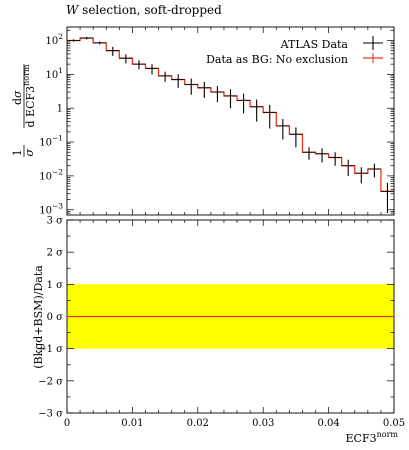 The image size is (409, 450). I want to click on ratio-y-tick-label: −3 σ, so click(50, 414).